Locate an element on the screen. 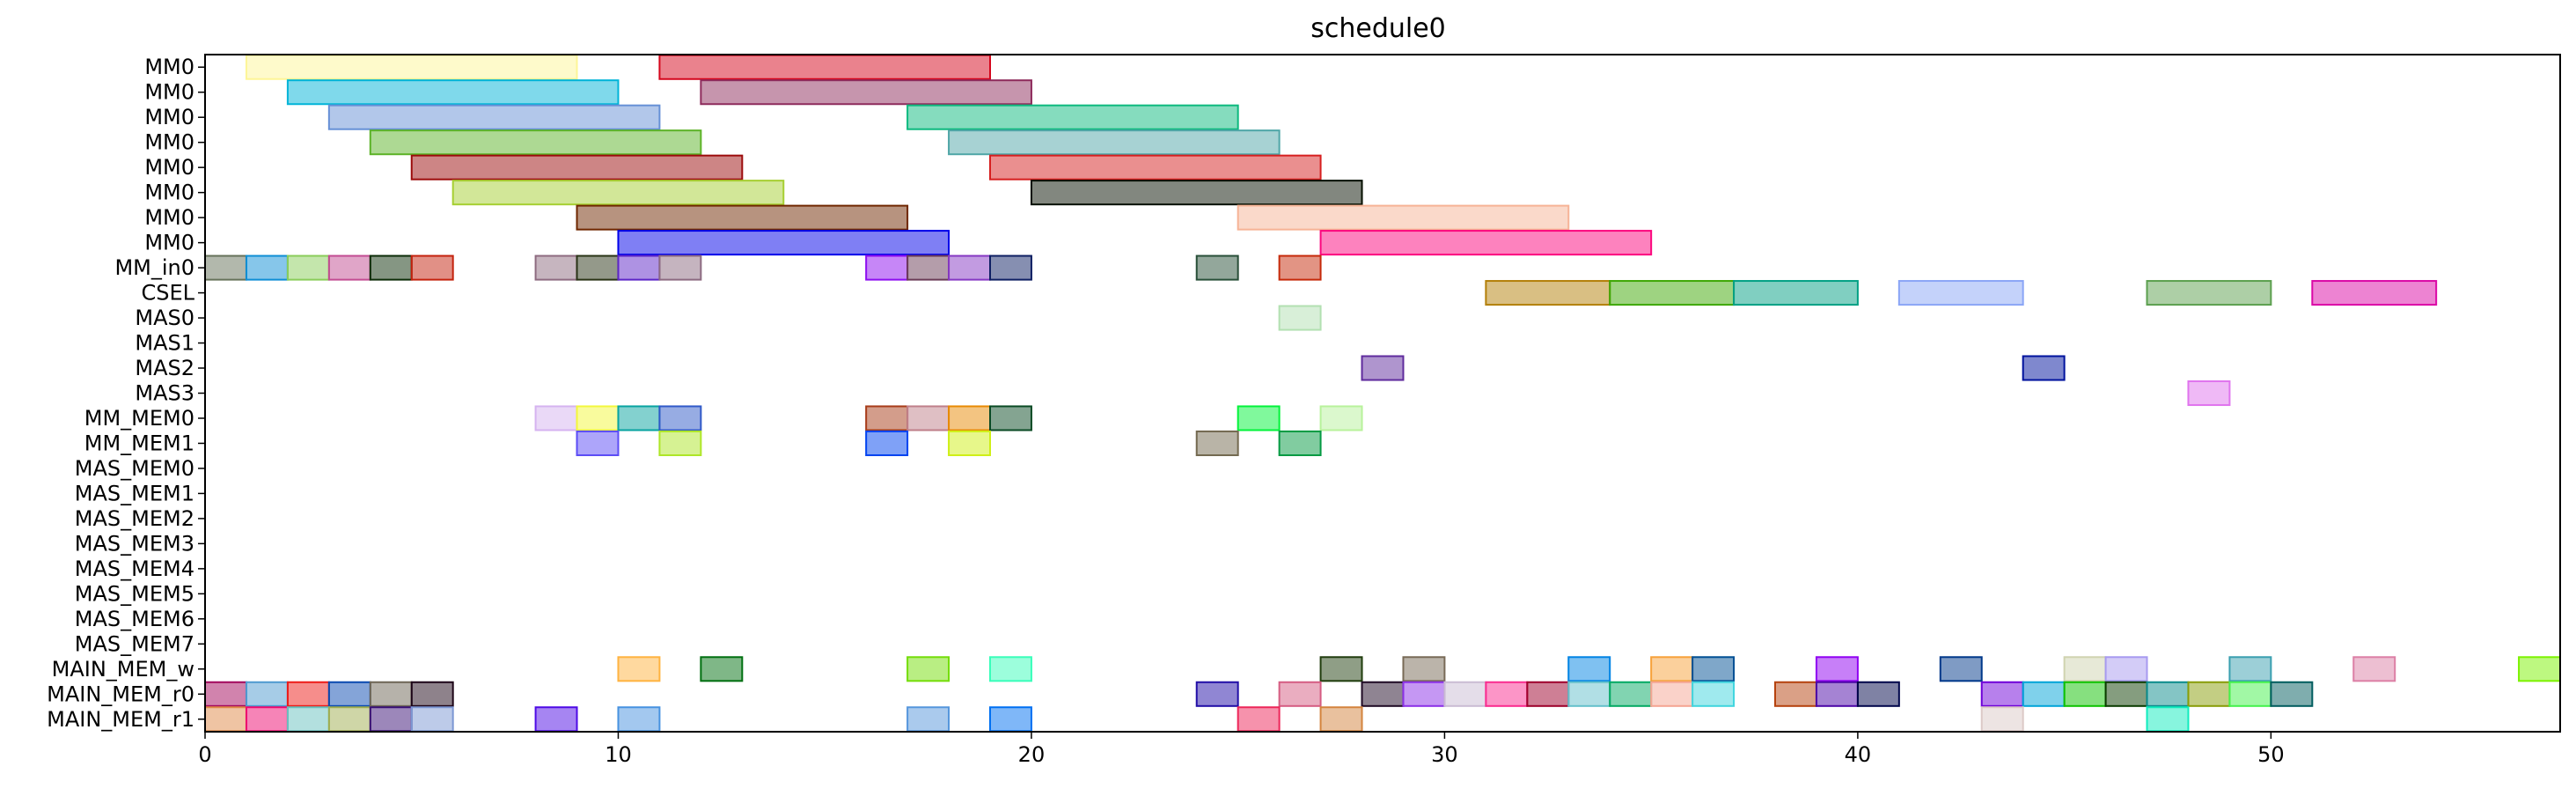  y-tick-label: MAIN_MEM_w is located at coordinates (123, 669).